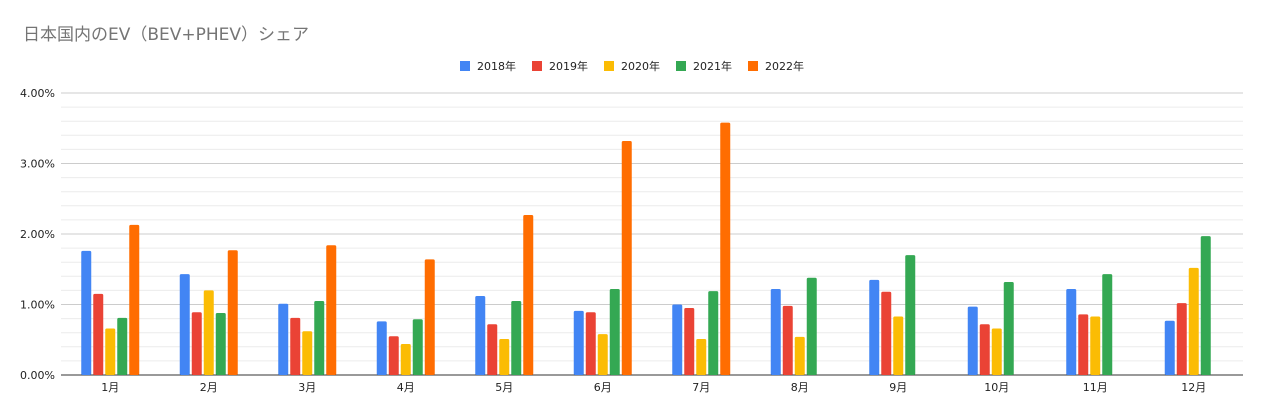 The width and height of the screenshot is (1264, 416). I want to click on bar-2021年-7月, so click(713, 333).